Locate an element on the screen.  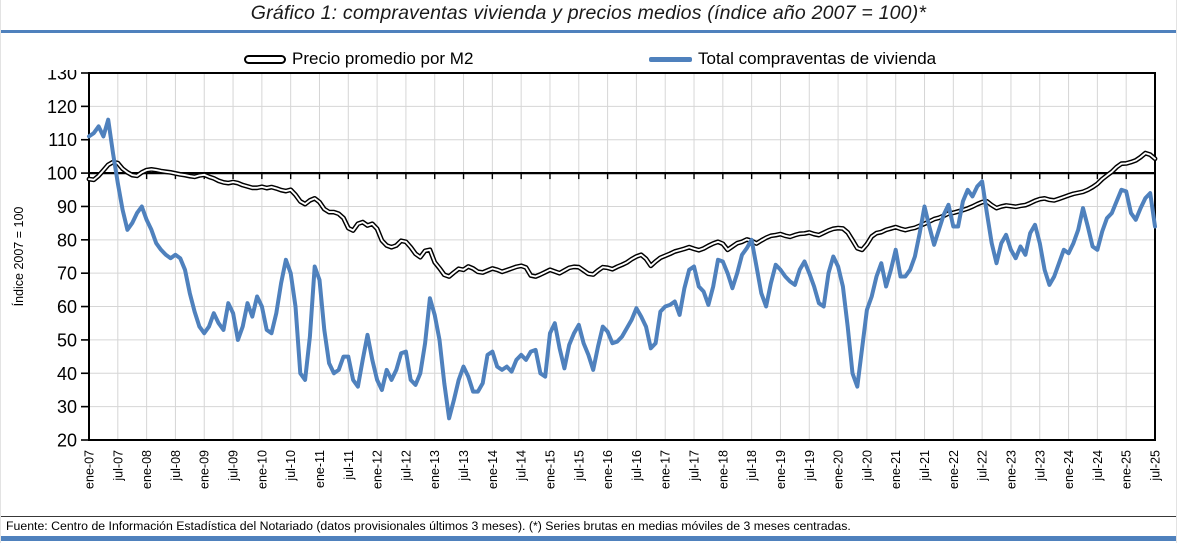
y-tick-label: 50 is located at coordinates (67, 340).